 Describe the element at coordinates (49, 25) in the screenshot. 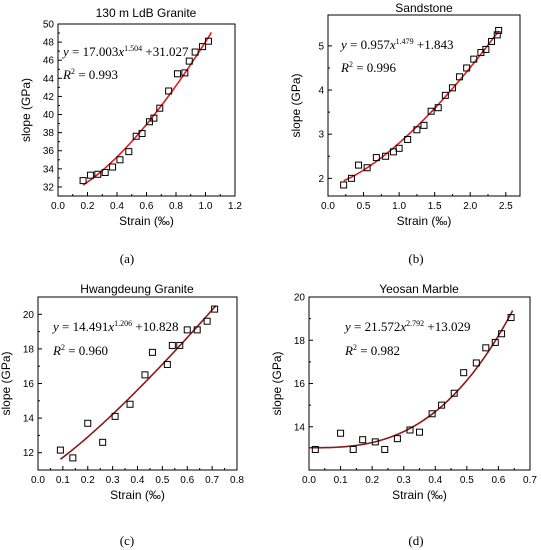

I see `y-tick-label: 50` at that location.